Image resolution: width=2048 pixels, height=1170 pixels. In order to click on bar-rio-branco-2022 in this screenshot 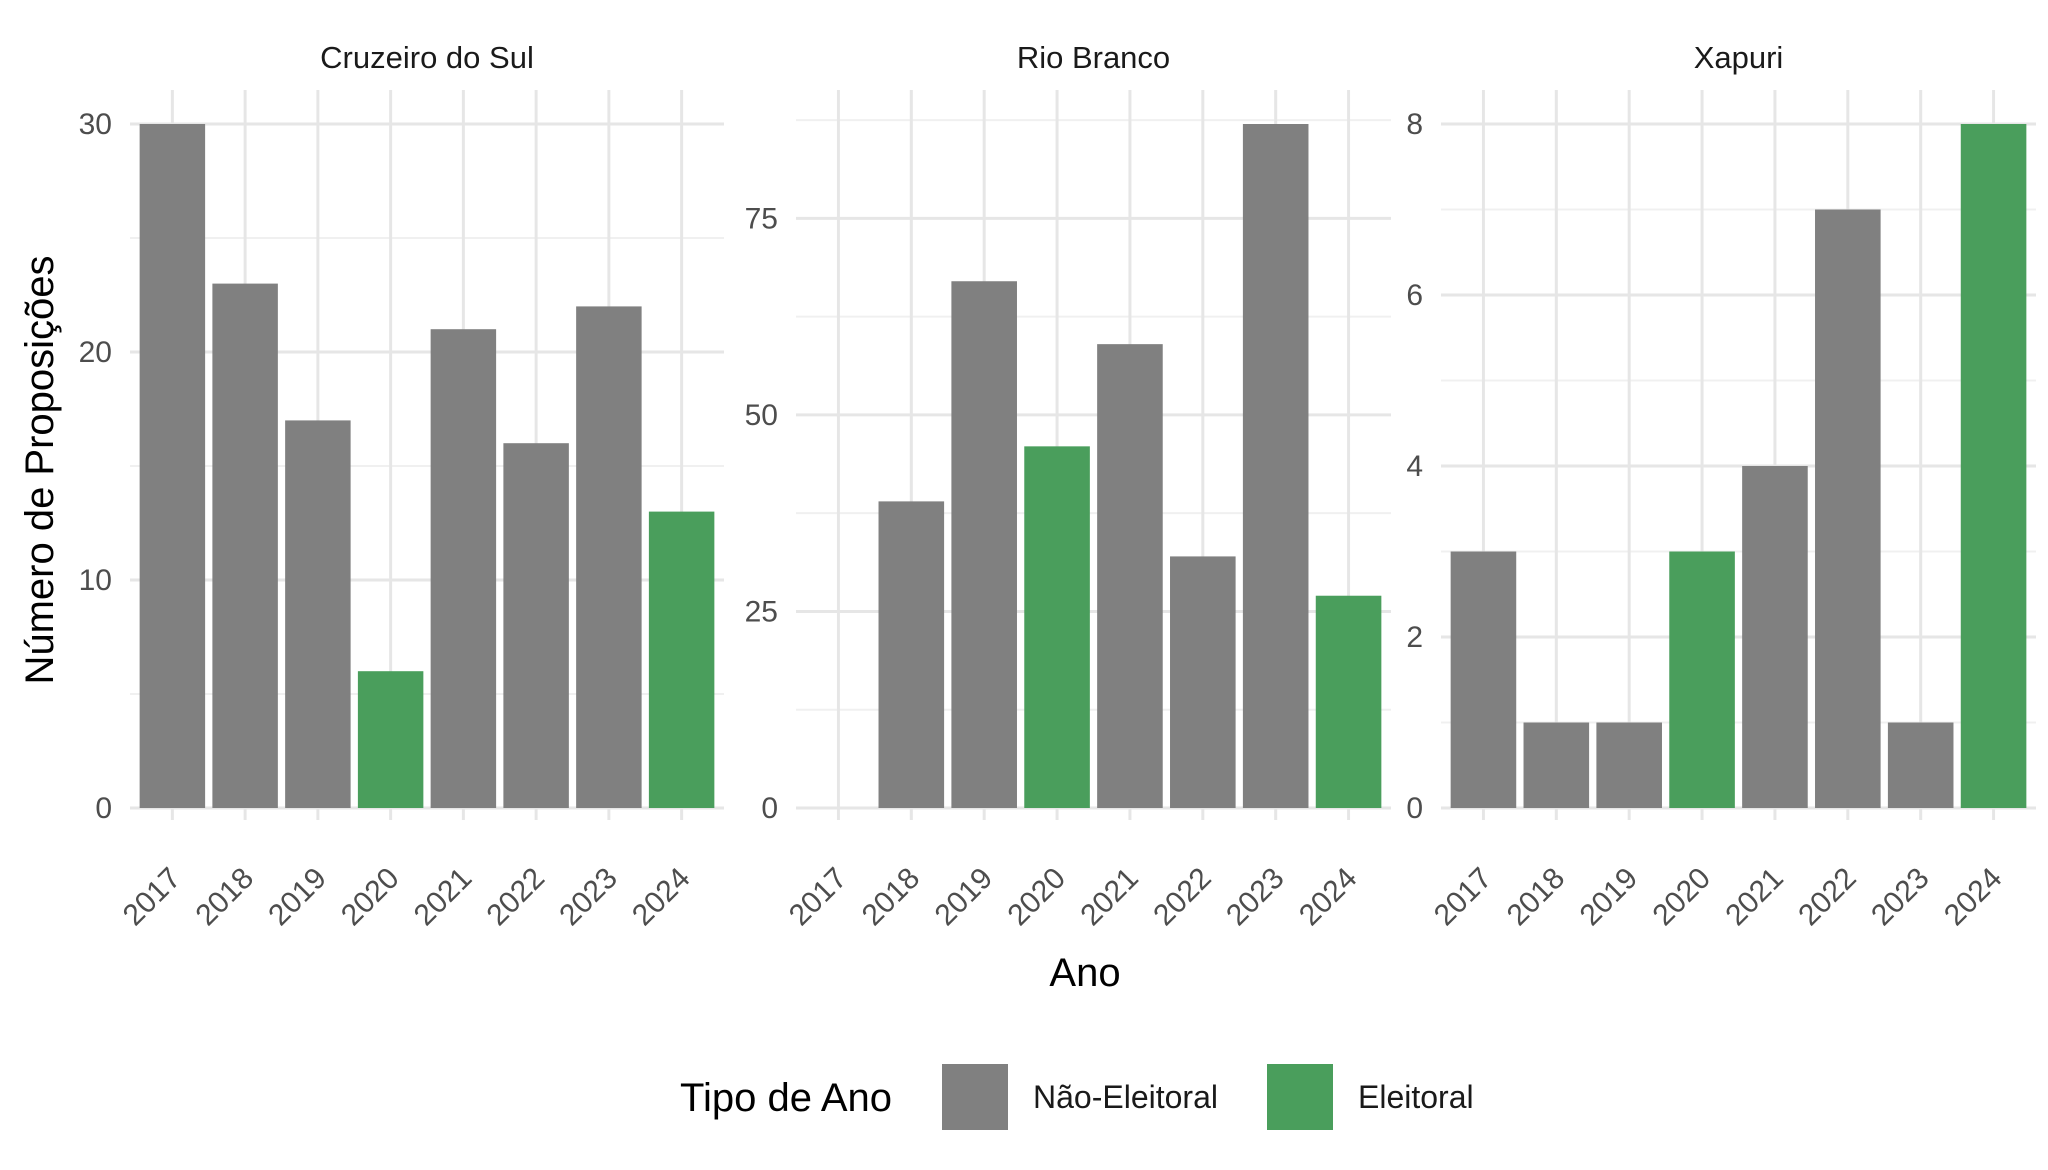, I will do `click(1203, 682)`.